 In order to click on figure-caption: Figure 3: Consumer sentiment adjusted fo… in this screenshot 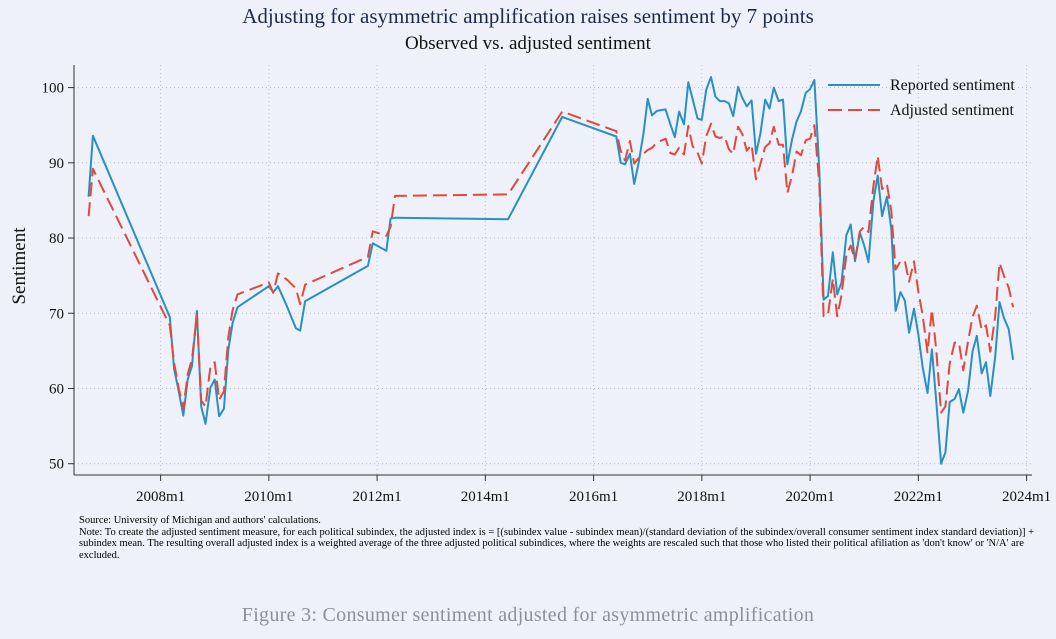, I will do `click(528, 615)`.